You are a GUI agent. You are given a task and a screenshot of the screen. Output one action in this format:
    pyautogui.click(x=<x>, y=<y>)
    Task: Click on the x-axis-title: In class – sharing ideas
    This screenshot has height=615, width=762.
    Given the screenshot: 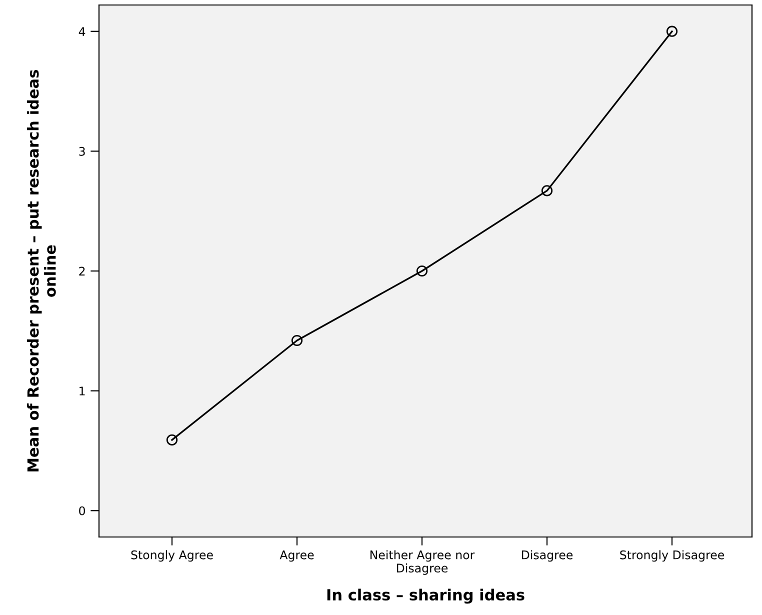 What is the action you would take?
    pyautogui.click(x=425, y=596)
    